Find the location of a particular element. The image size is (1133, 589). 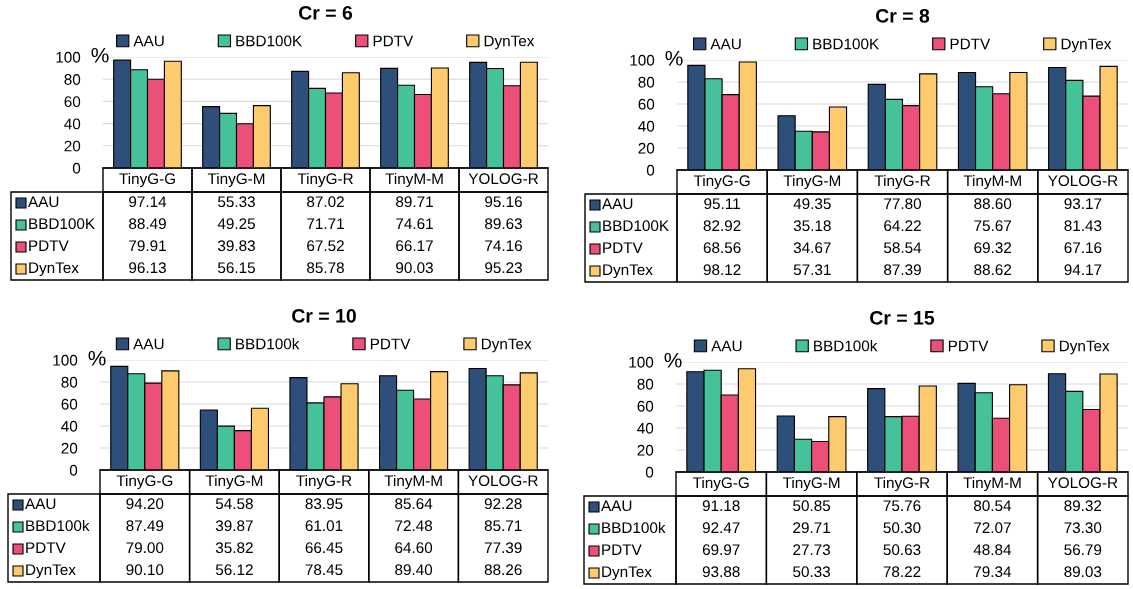

data-label: 54.58 is located at coordinates (234, 504).